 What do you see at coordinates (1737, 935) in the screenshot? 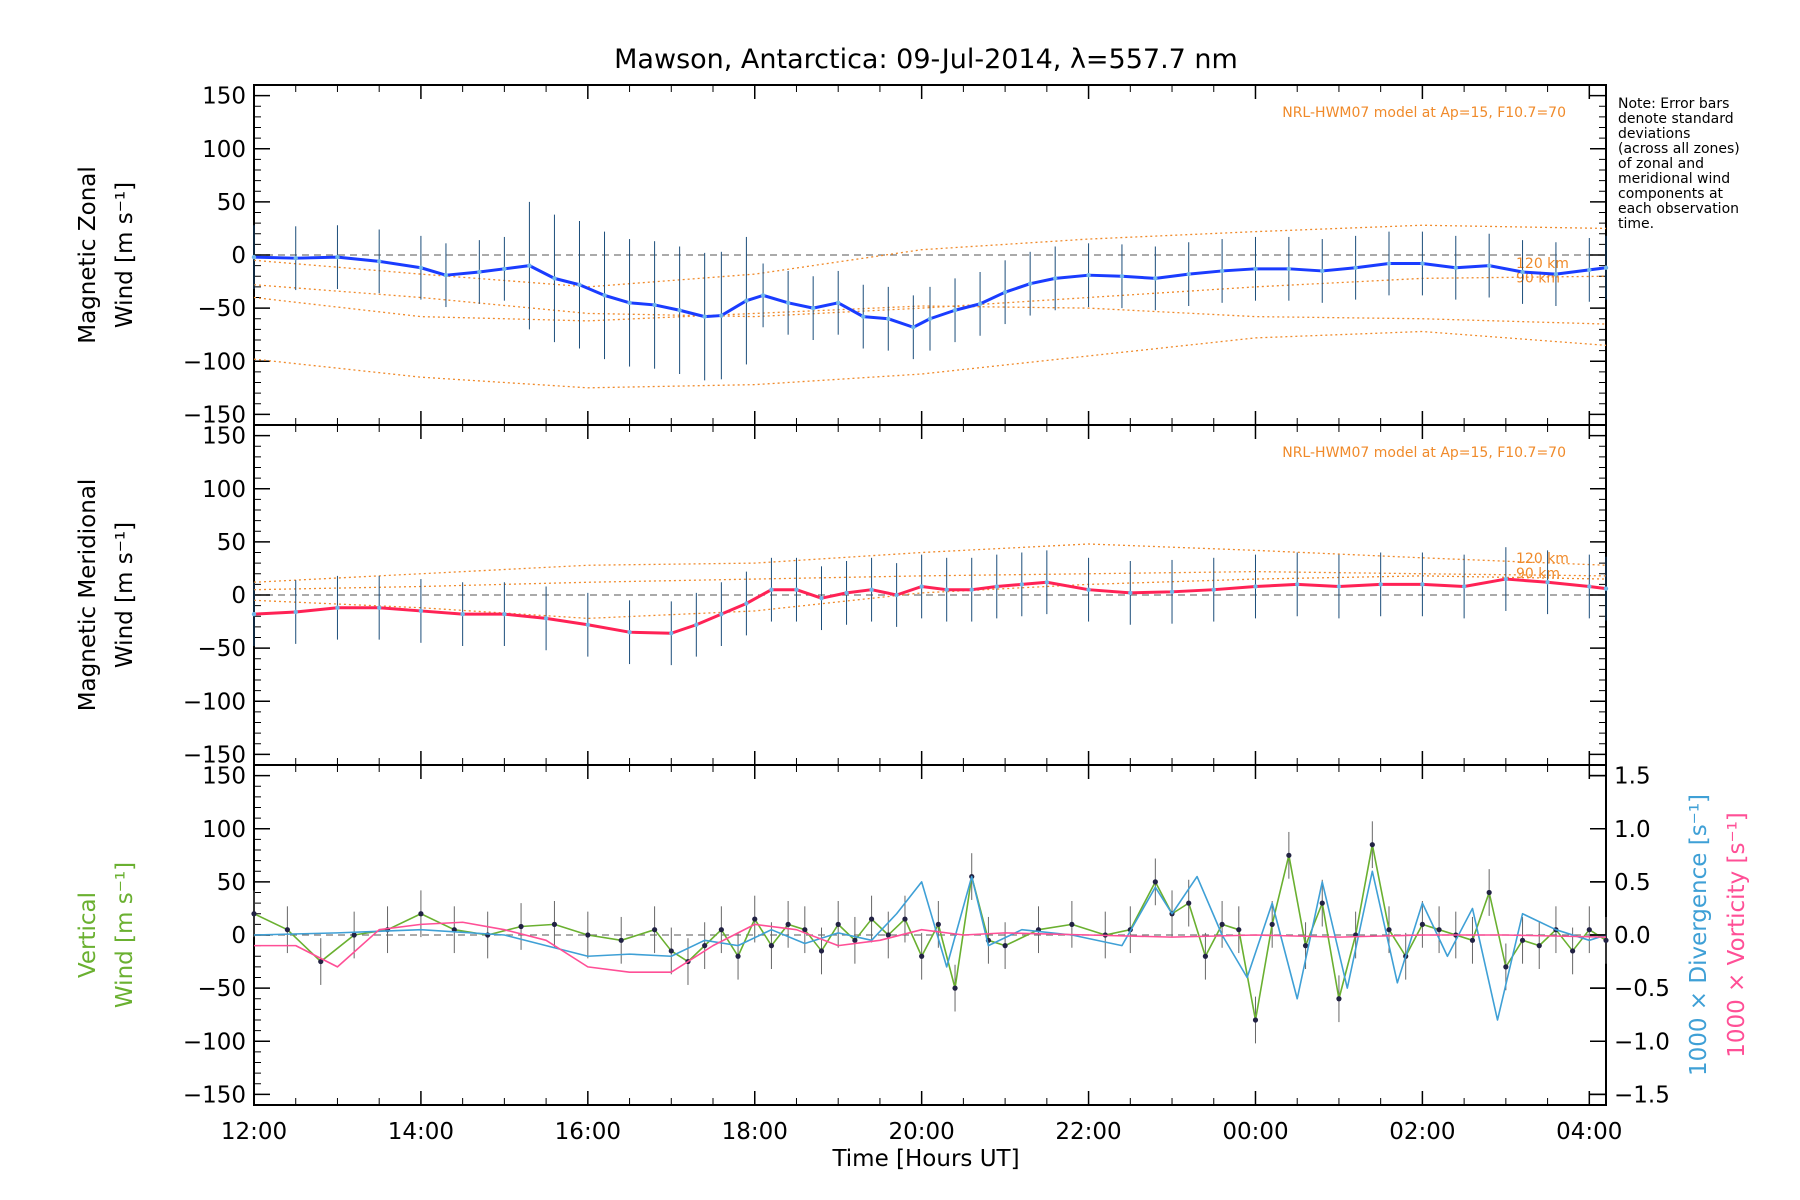
I see `y2-axis-label: 1000 × Vorticity [s⁻¹]` at bounding box center [1737, 935].